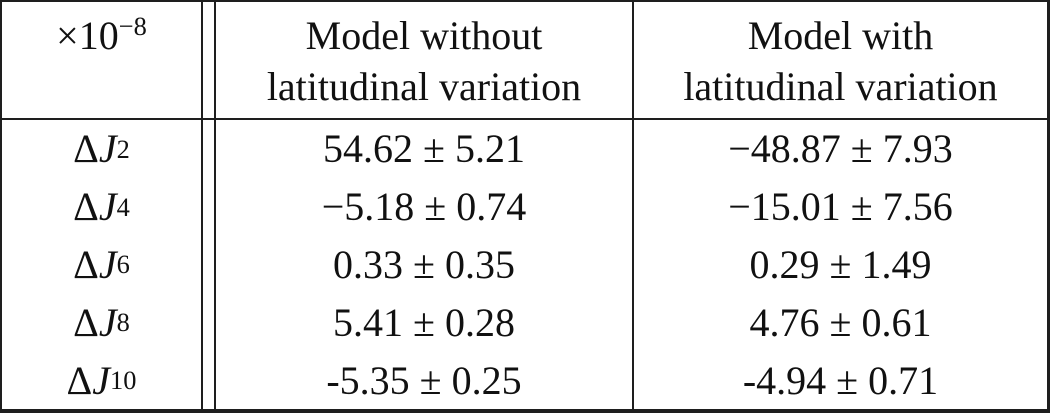 This screenshot has height=413, width=1050. Describe the element at coordinates (840, 35) in the screenshot. I see `header-line-1: Model with` at that location.